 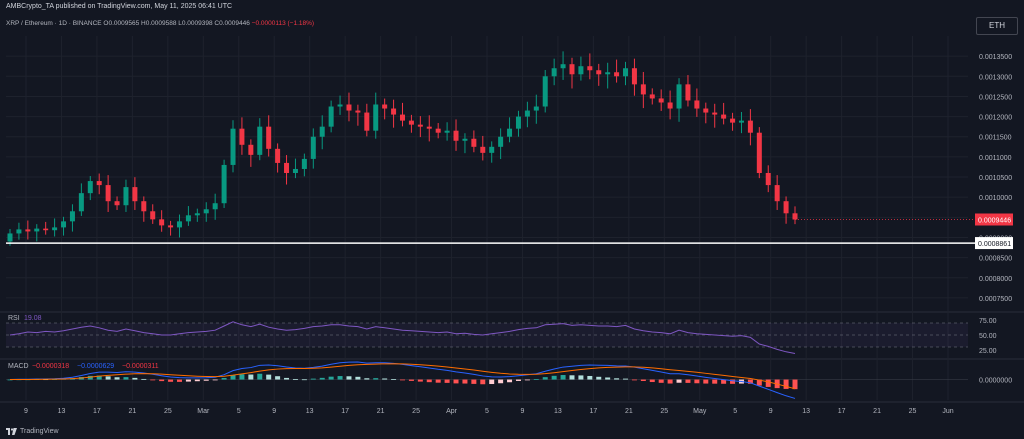 I want to click on currency-button: ETH, so click(x=997, y=26).